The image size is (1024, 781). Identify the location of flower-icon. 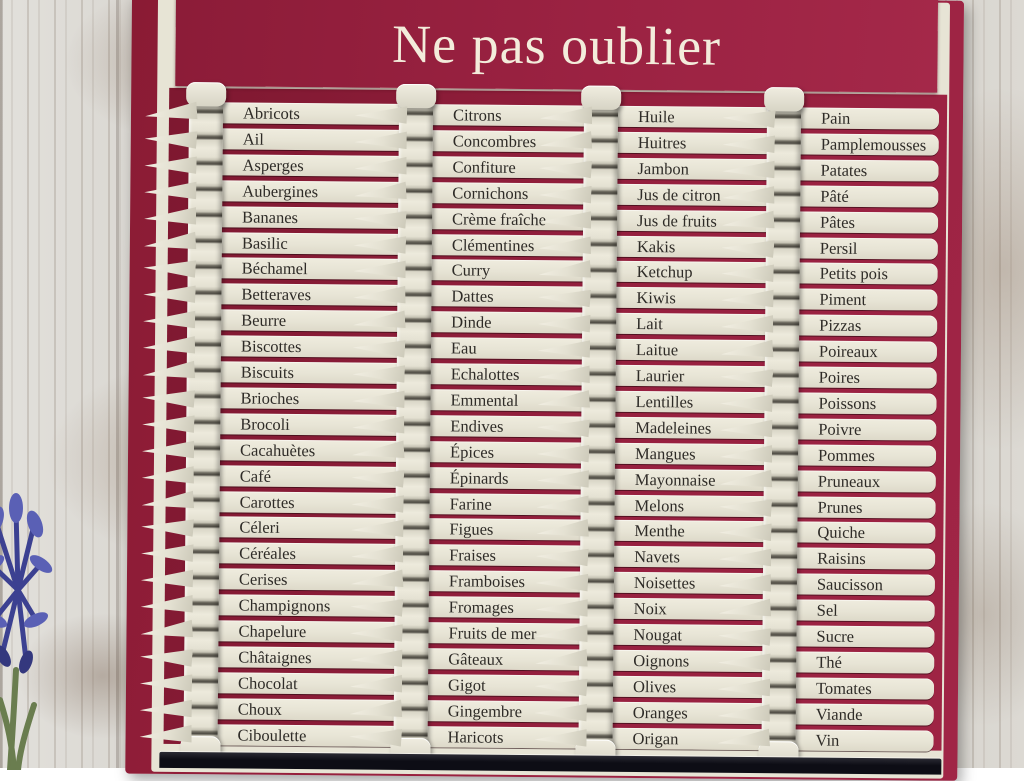
(26, 631).